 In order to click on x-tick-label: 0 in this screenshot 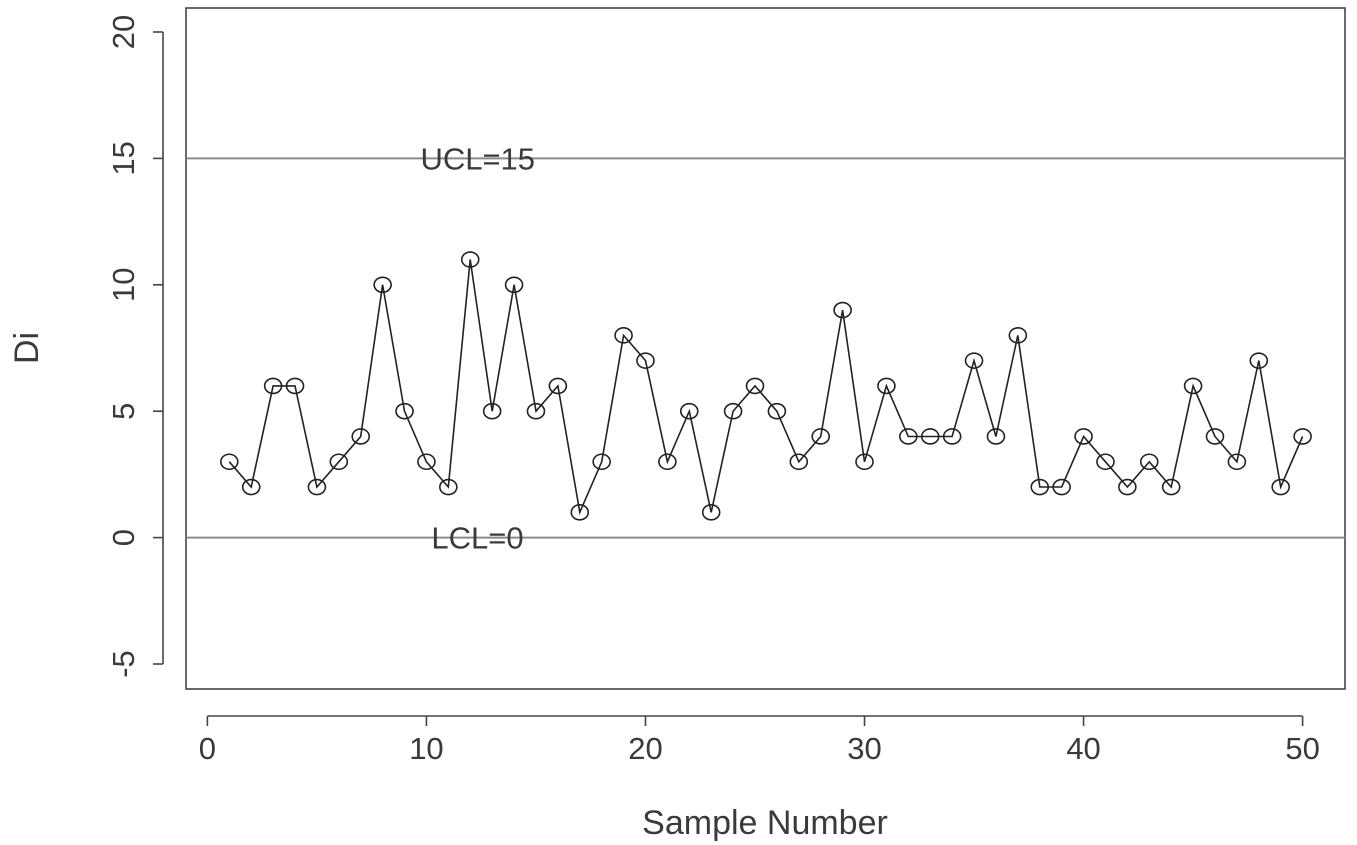, I will do `click(207, 748)`.